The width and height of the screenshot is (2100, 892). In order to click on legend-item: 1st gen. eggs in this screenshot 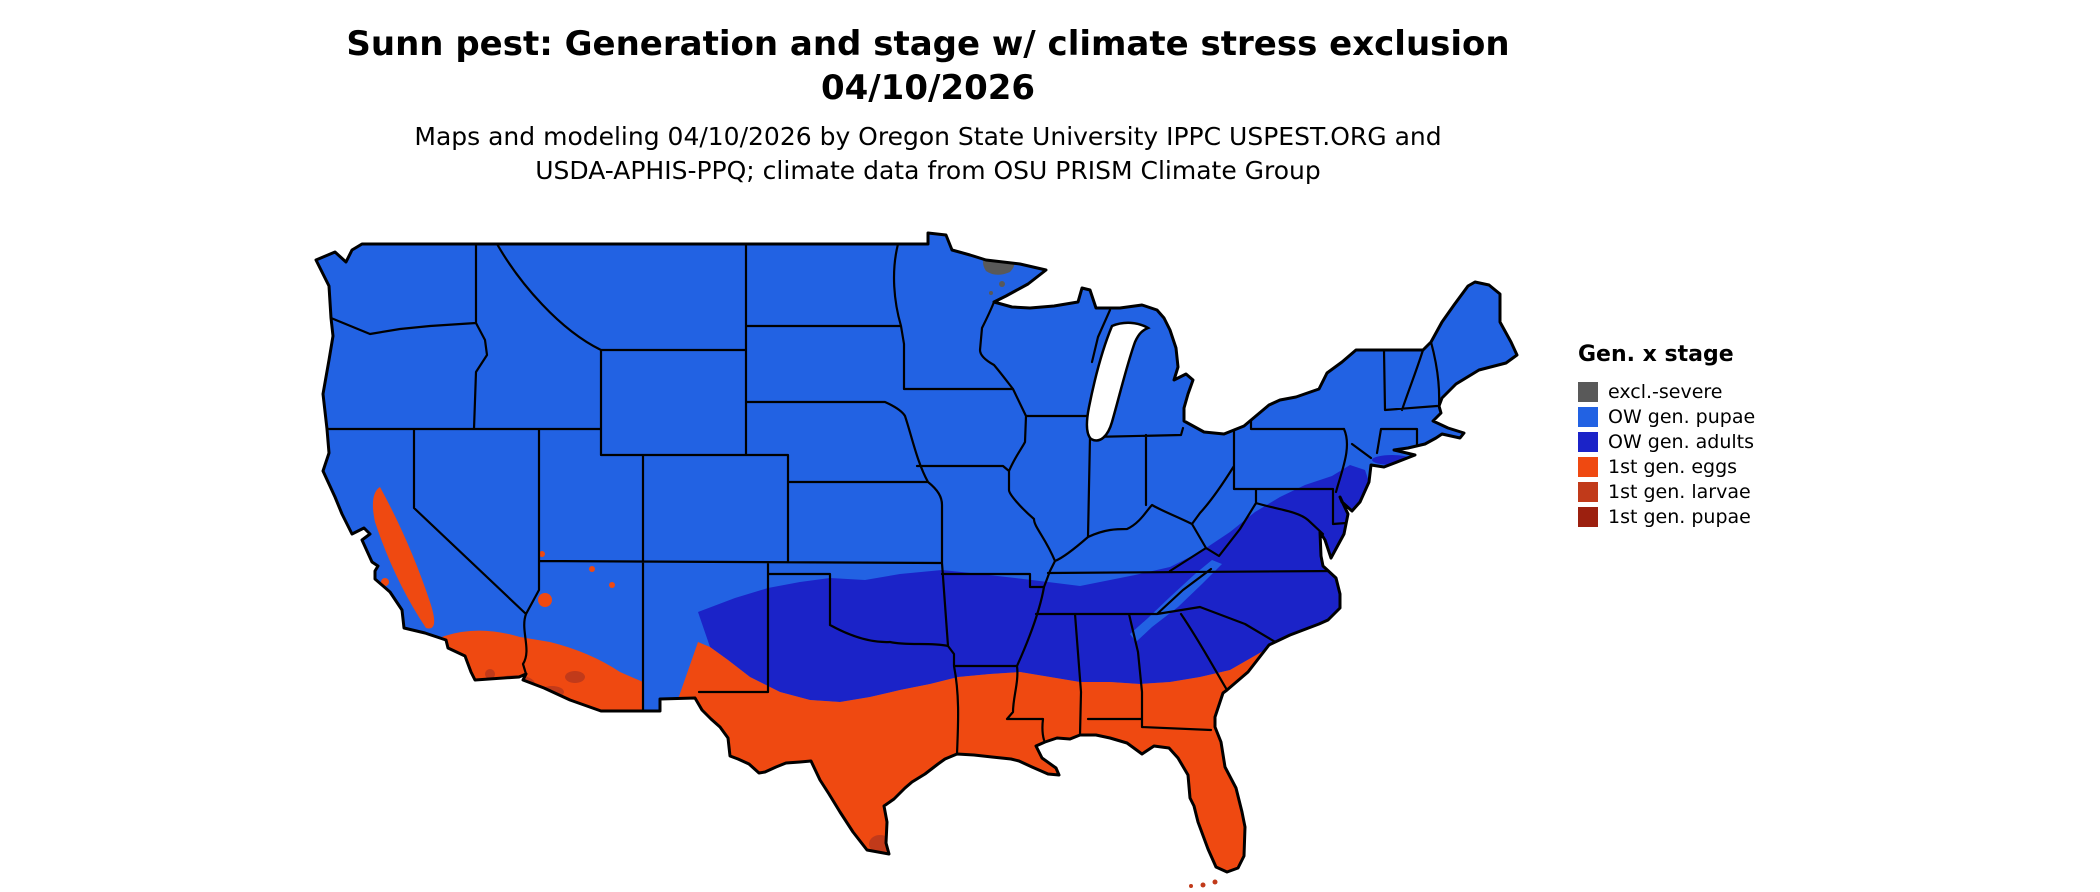, I will do `click(1738, 466)`.